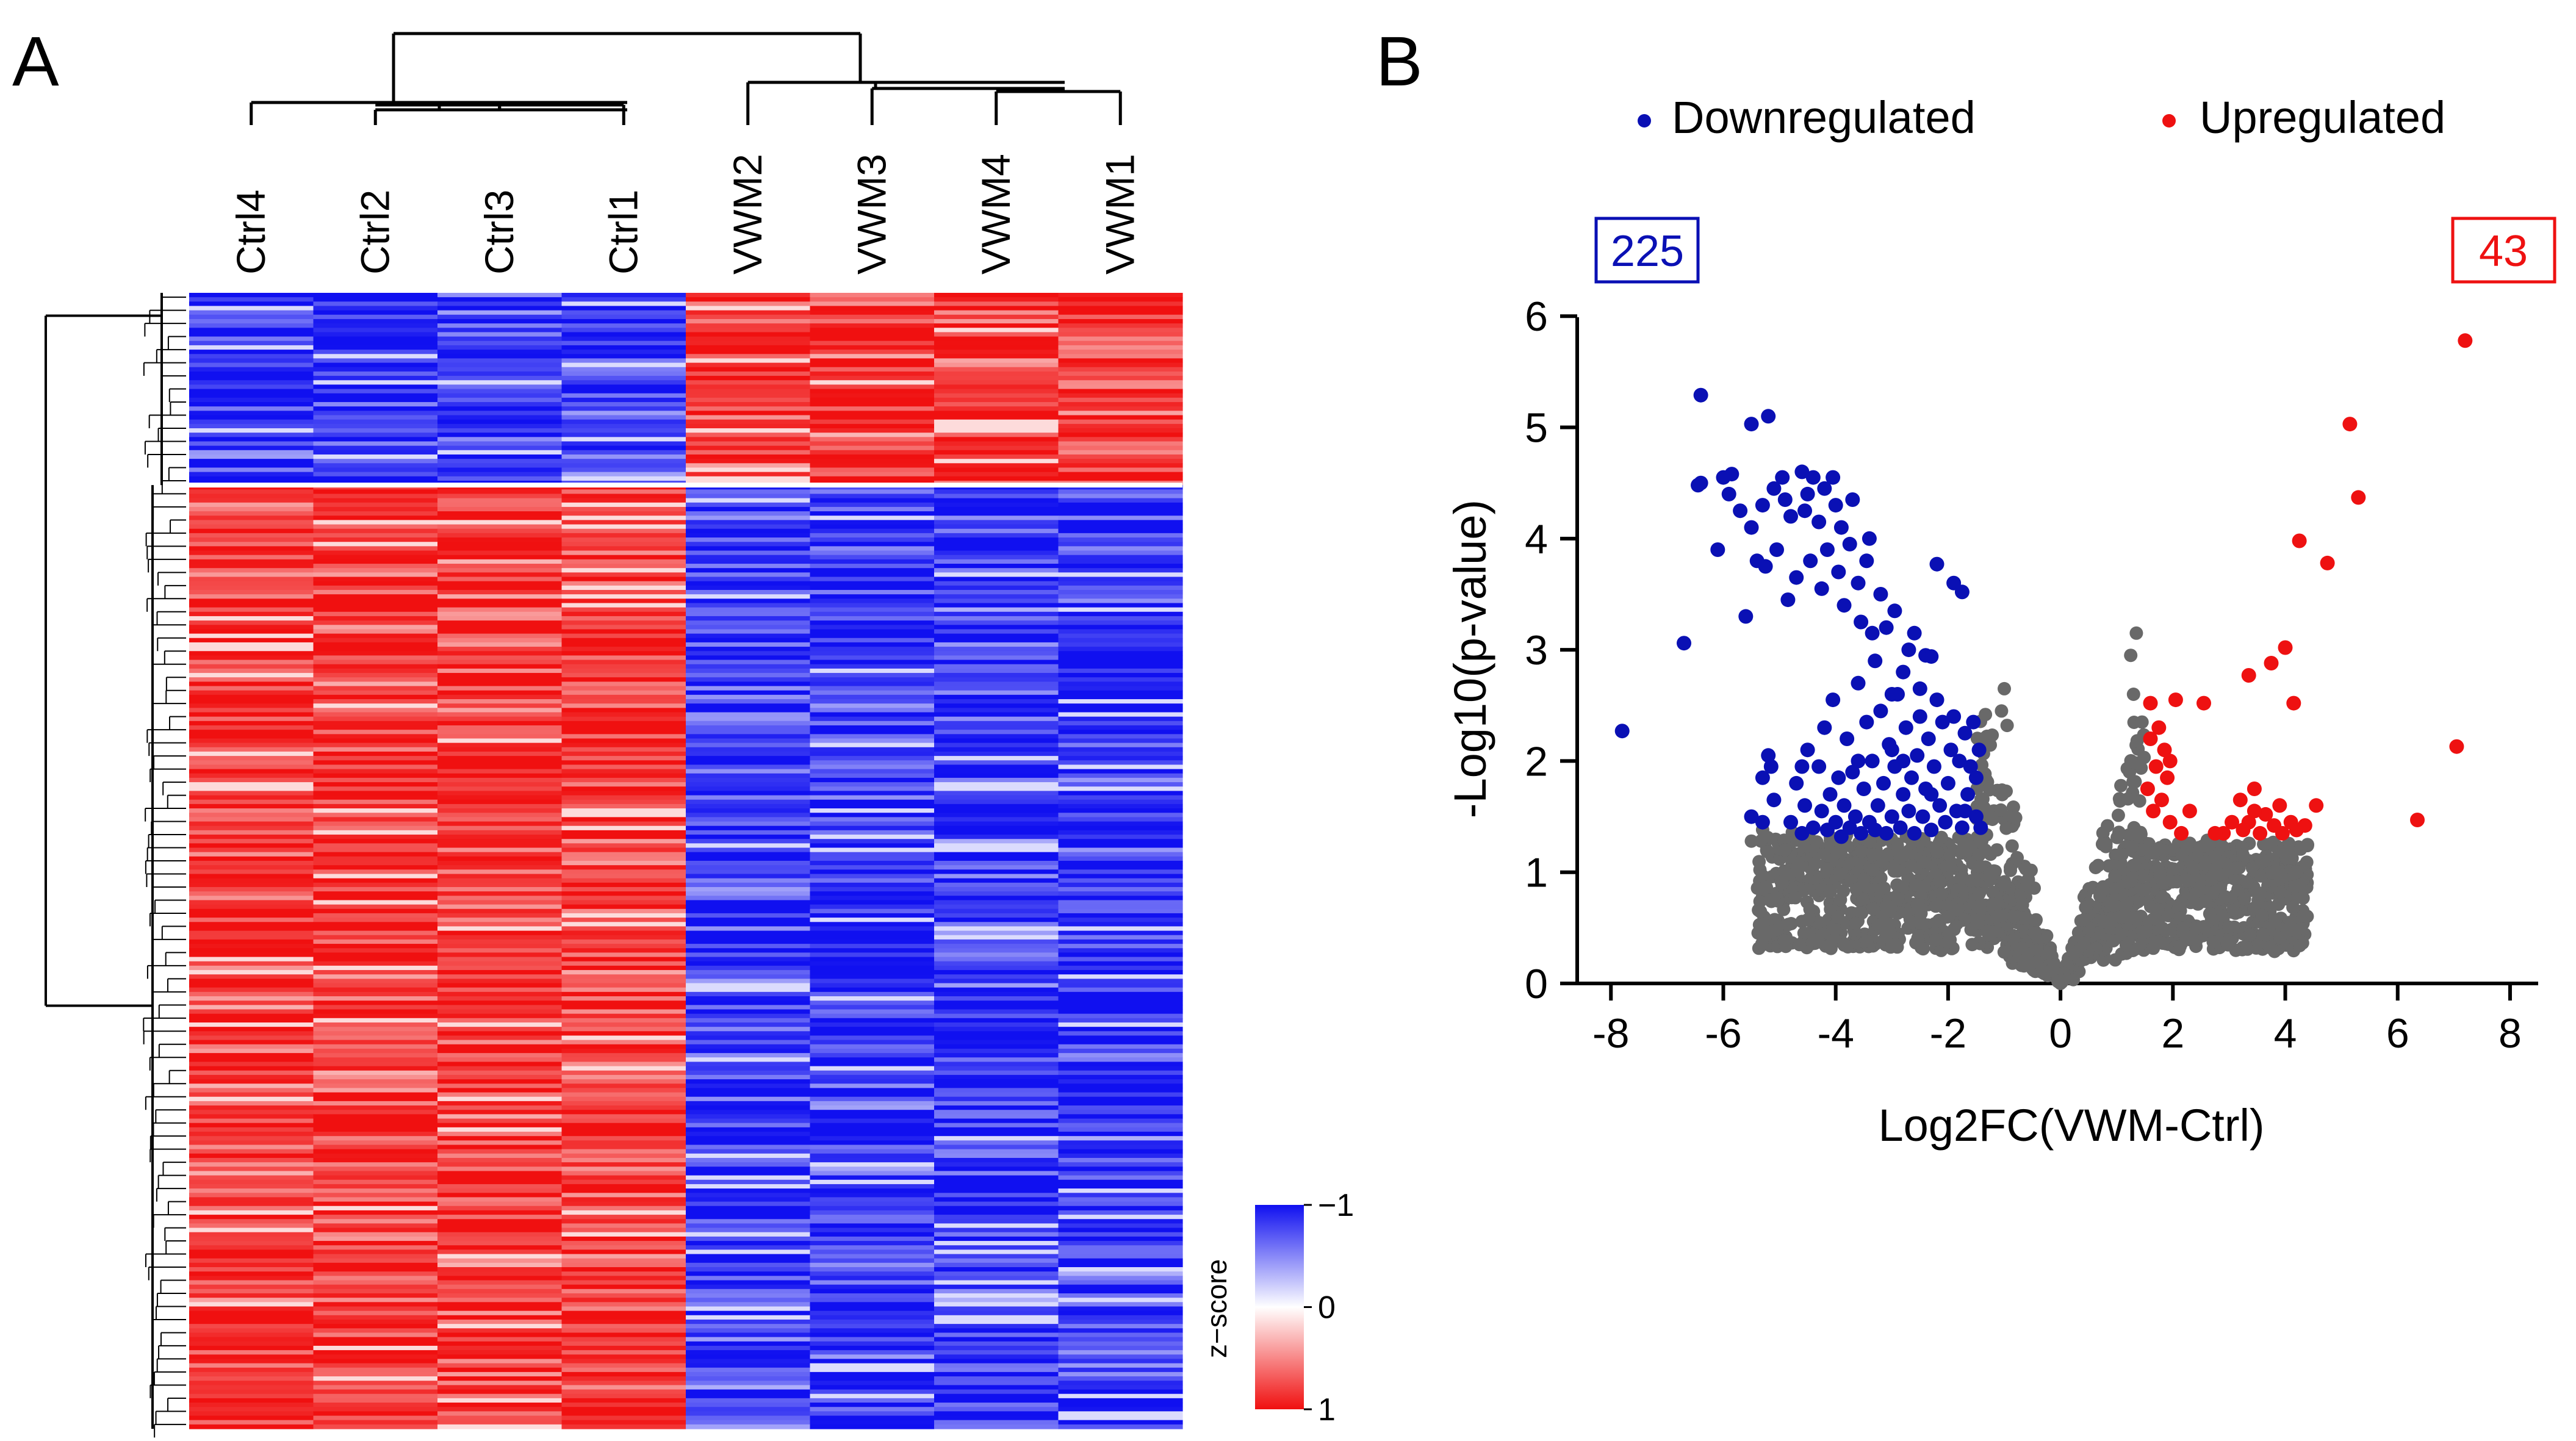 This screenshot has width=2576, height=1441. What do you see at coordinates (2397, 1033) in the screenshot?
I see `x-tick-label: 6` at bounding box center [2397, 1033].